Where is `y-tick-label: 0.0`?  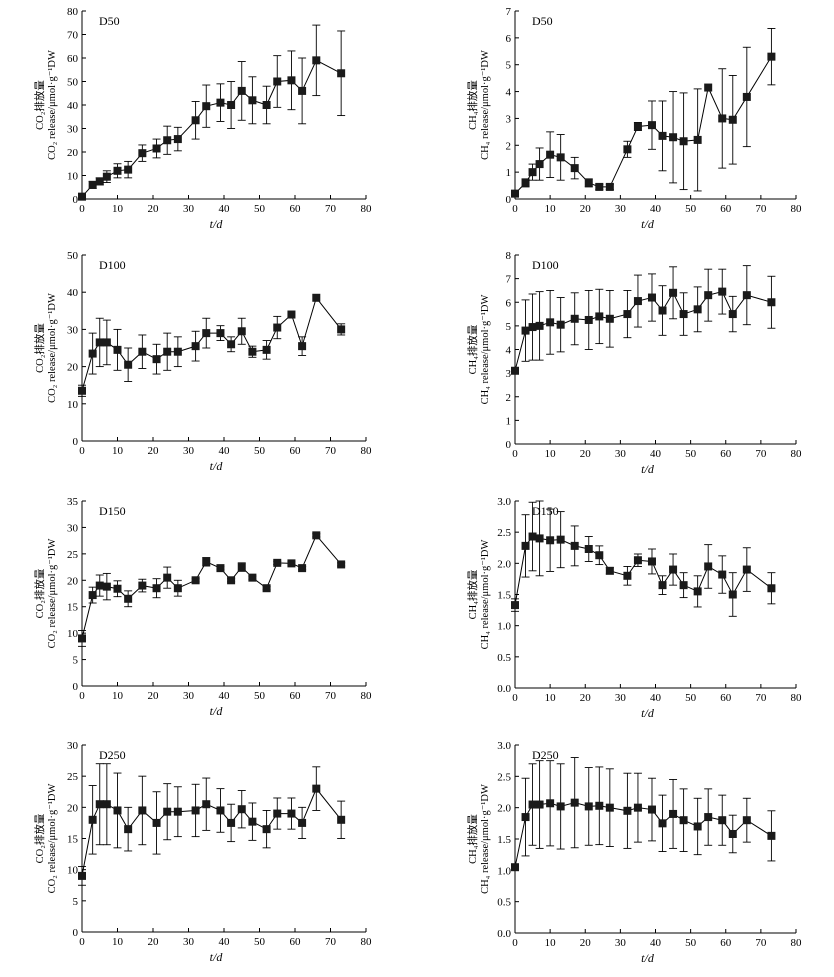
y-tick-label: 0.0 is located at coordinates (504, 934).